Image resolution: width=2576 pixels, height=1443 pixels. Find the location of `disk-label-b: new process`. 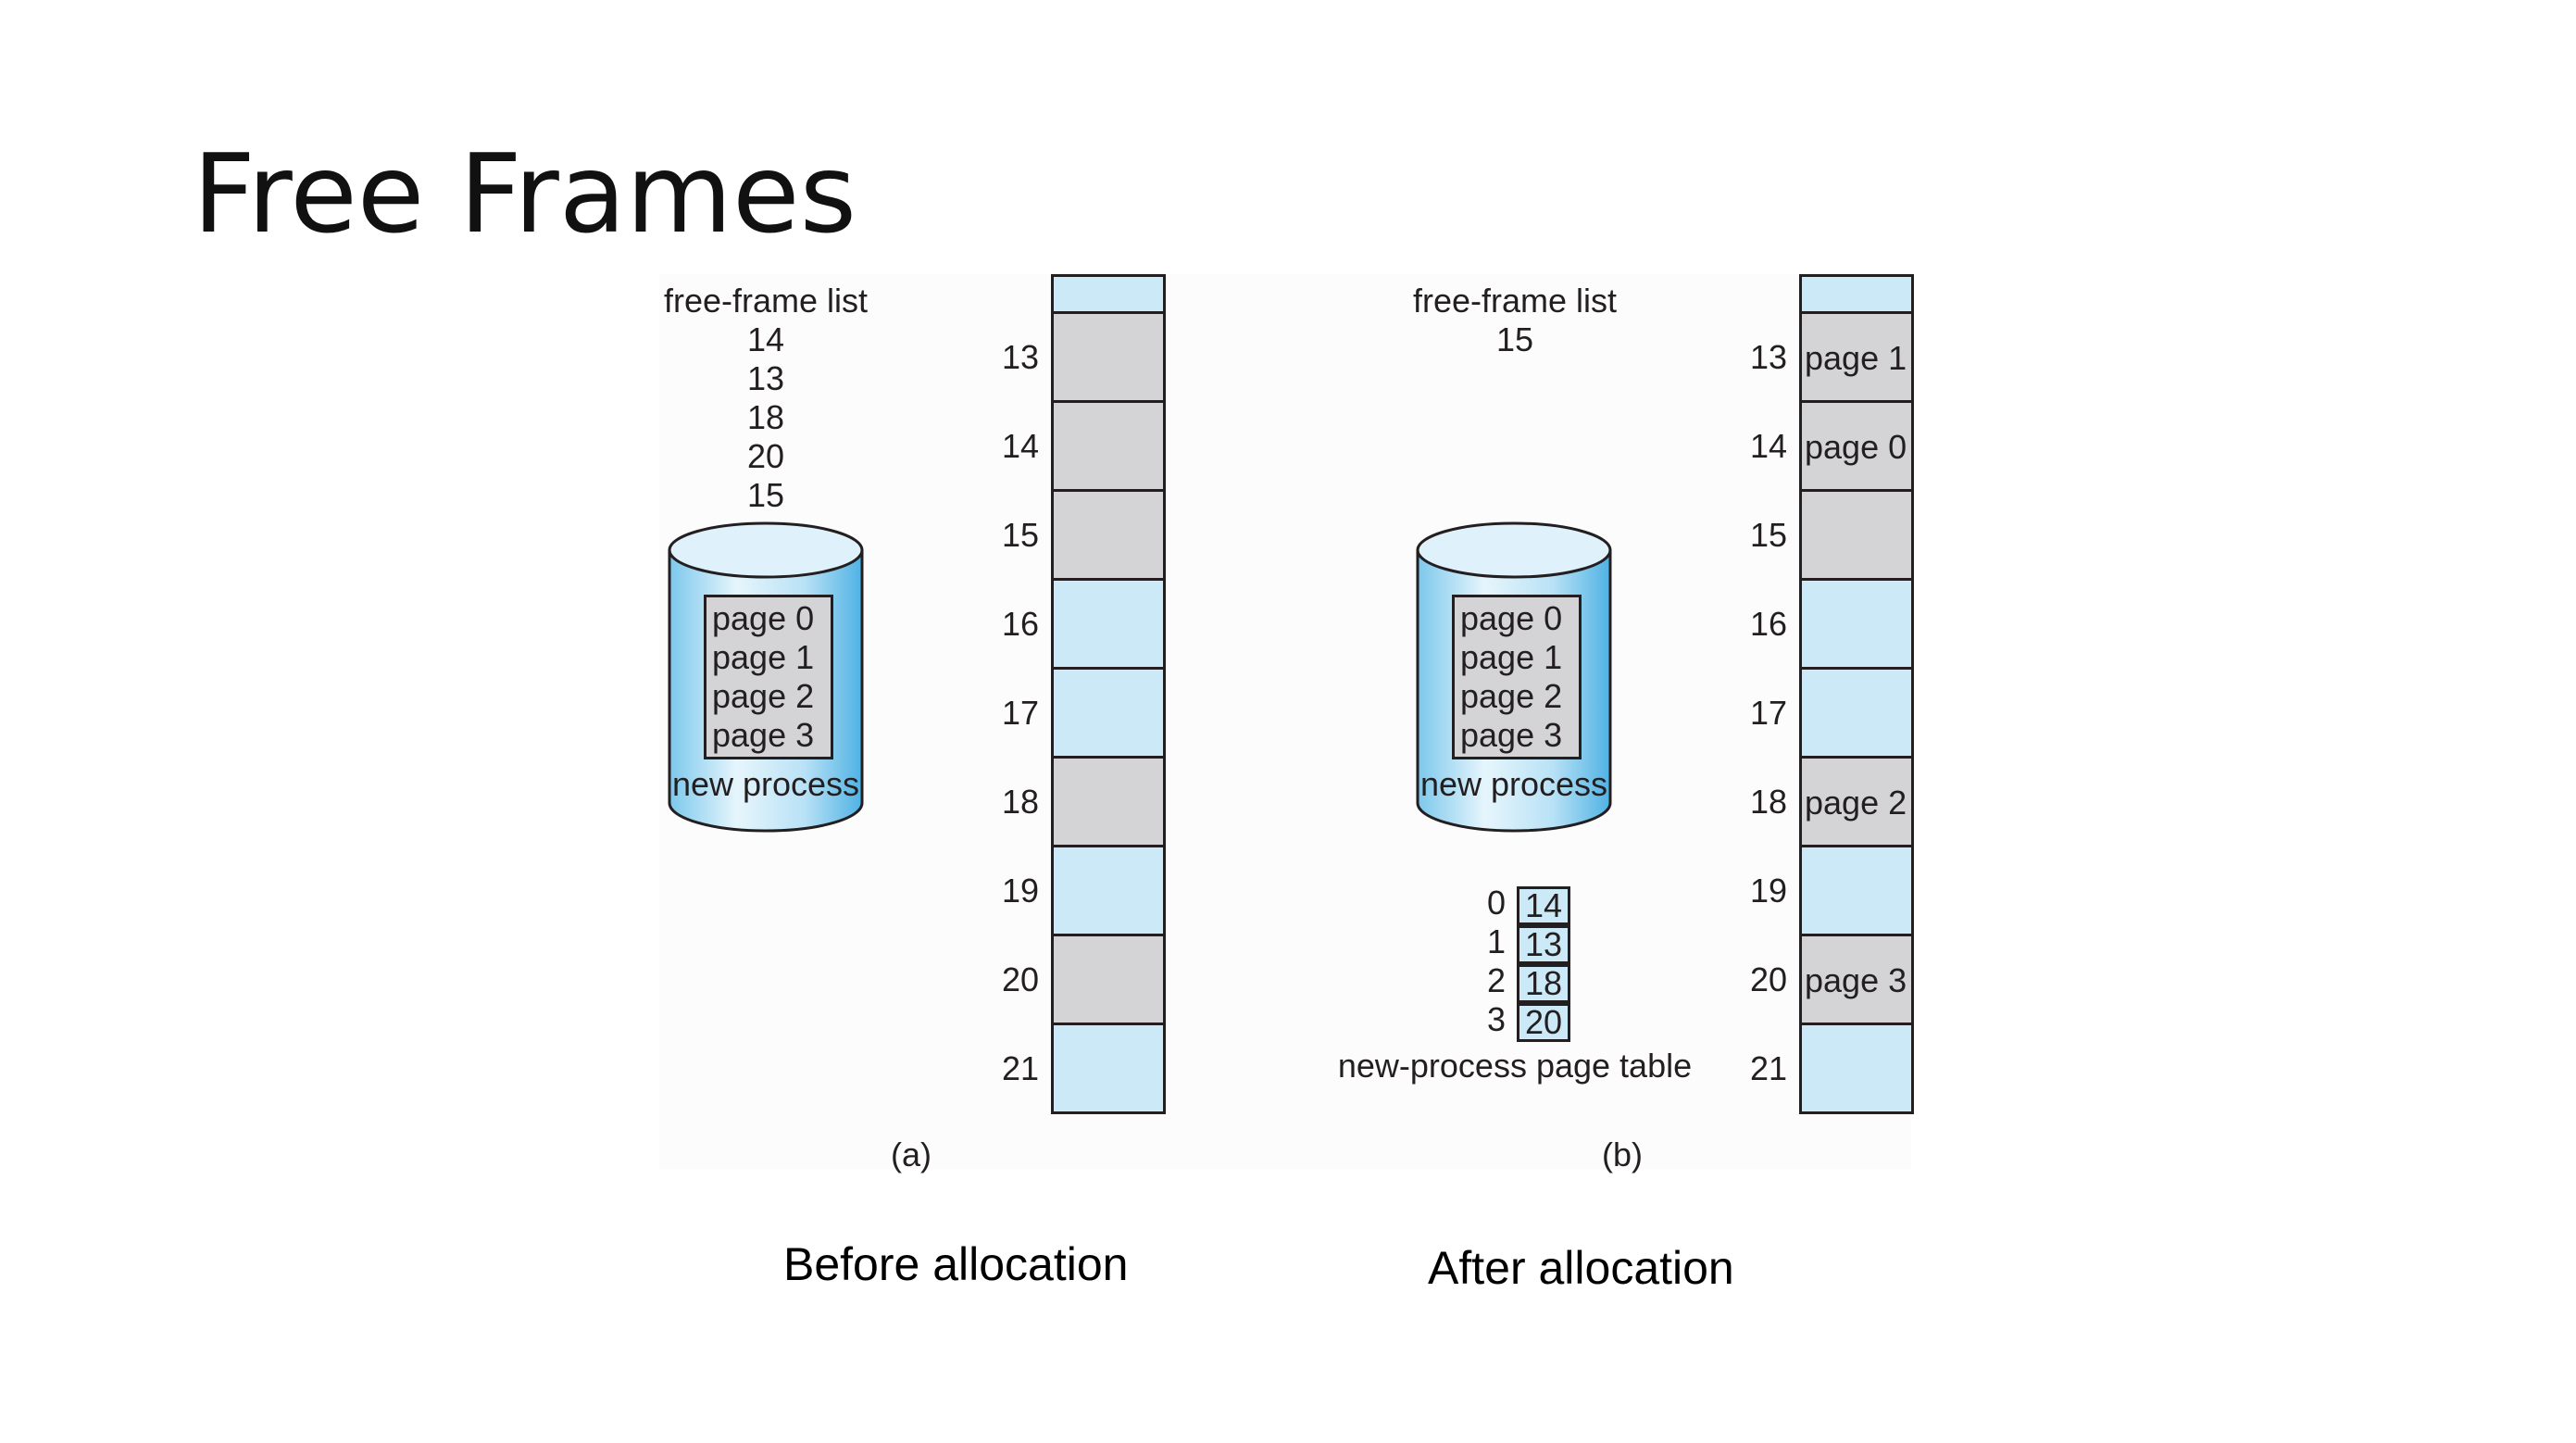

disk-label-b: new process is located at coordinates (1513, 784).